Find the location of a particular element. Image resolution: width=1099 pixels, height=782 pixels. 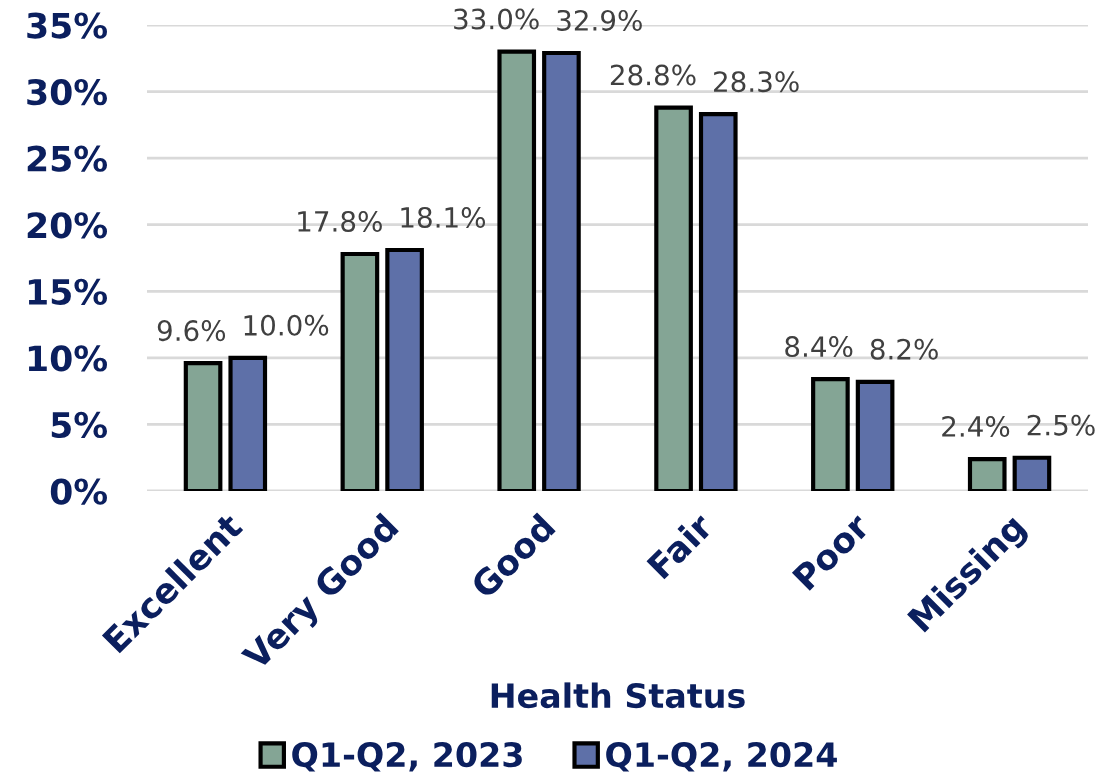

data-label: 8.4% is located at coordinates (819, 347).